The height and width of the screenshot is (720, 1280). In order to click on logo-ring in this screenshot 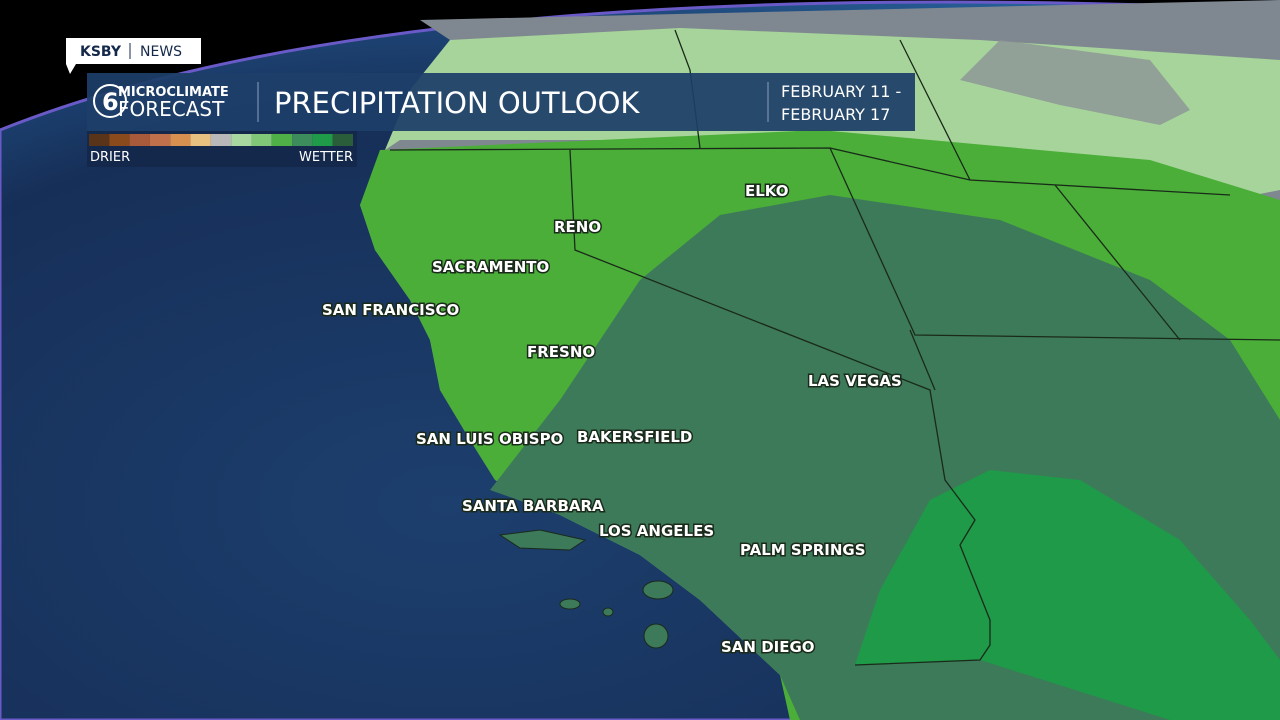, I will do `click(110, 101)`.